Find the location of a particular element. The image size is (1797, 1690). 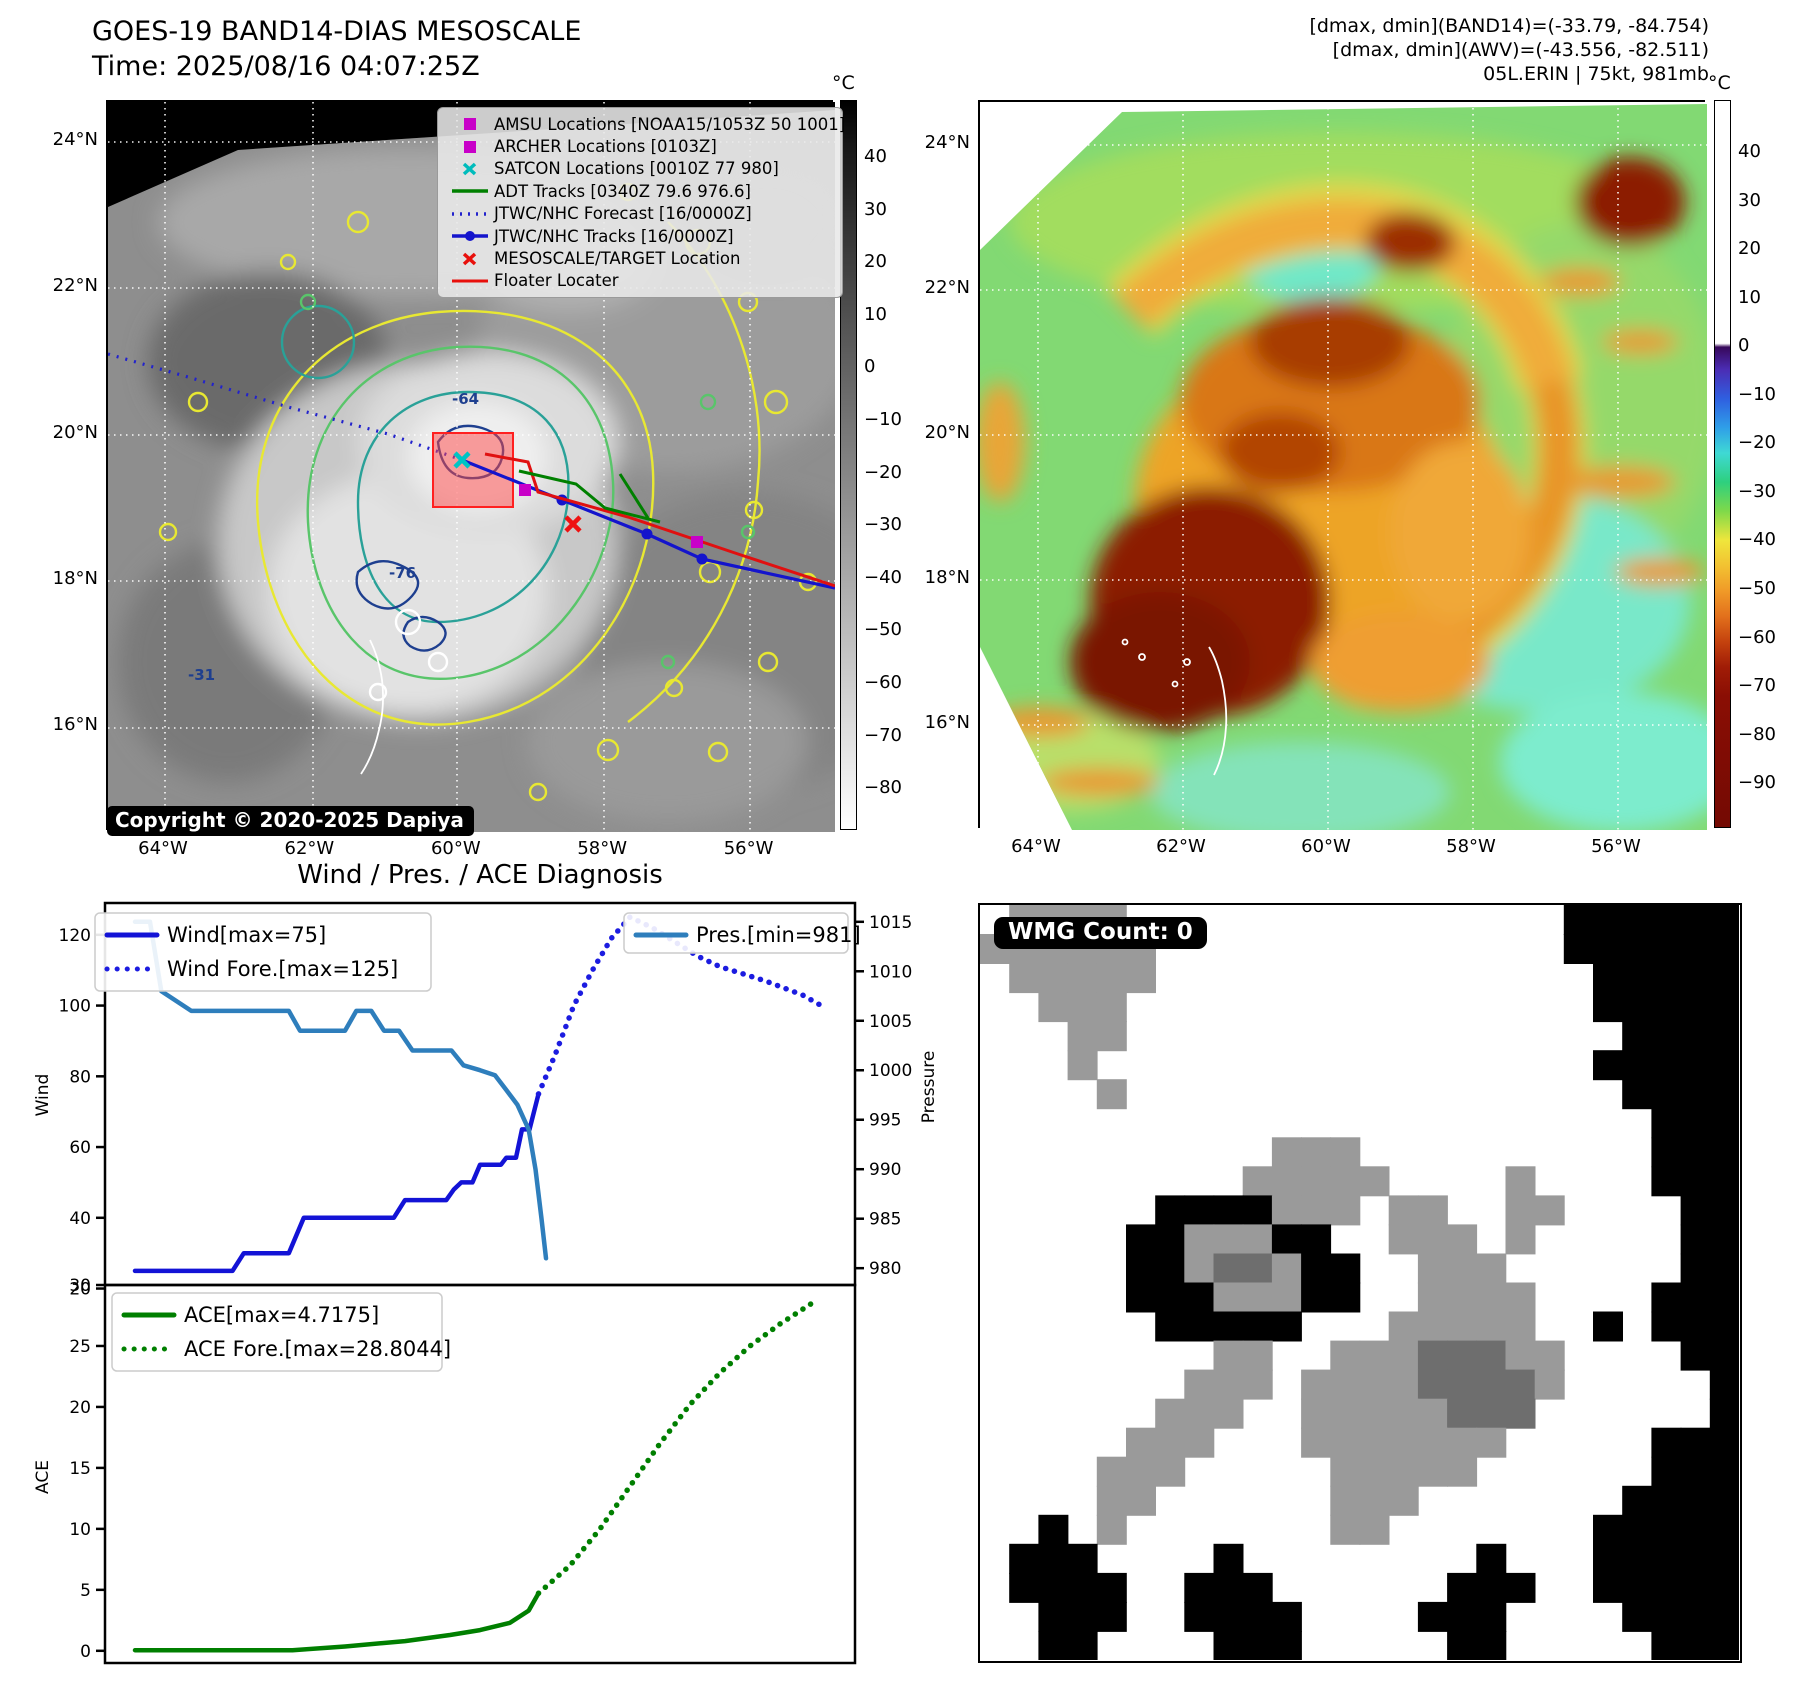

amsu-marker is located at coordinates (525, 490).